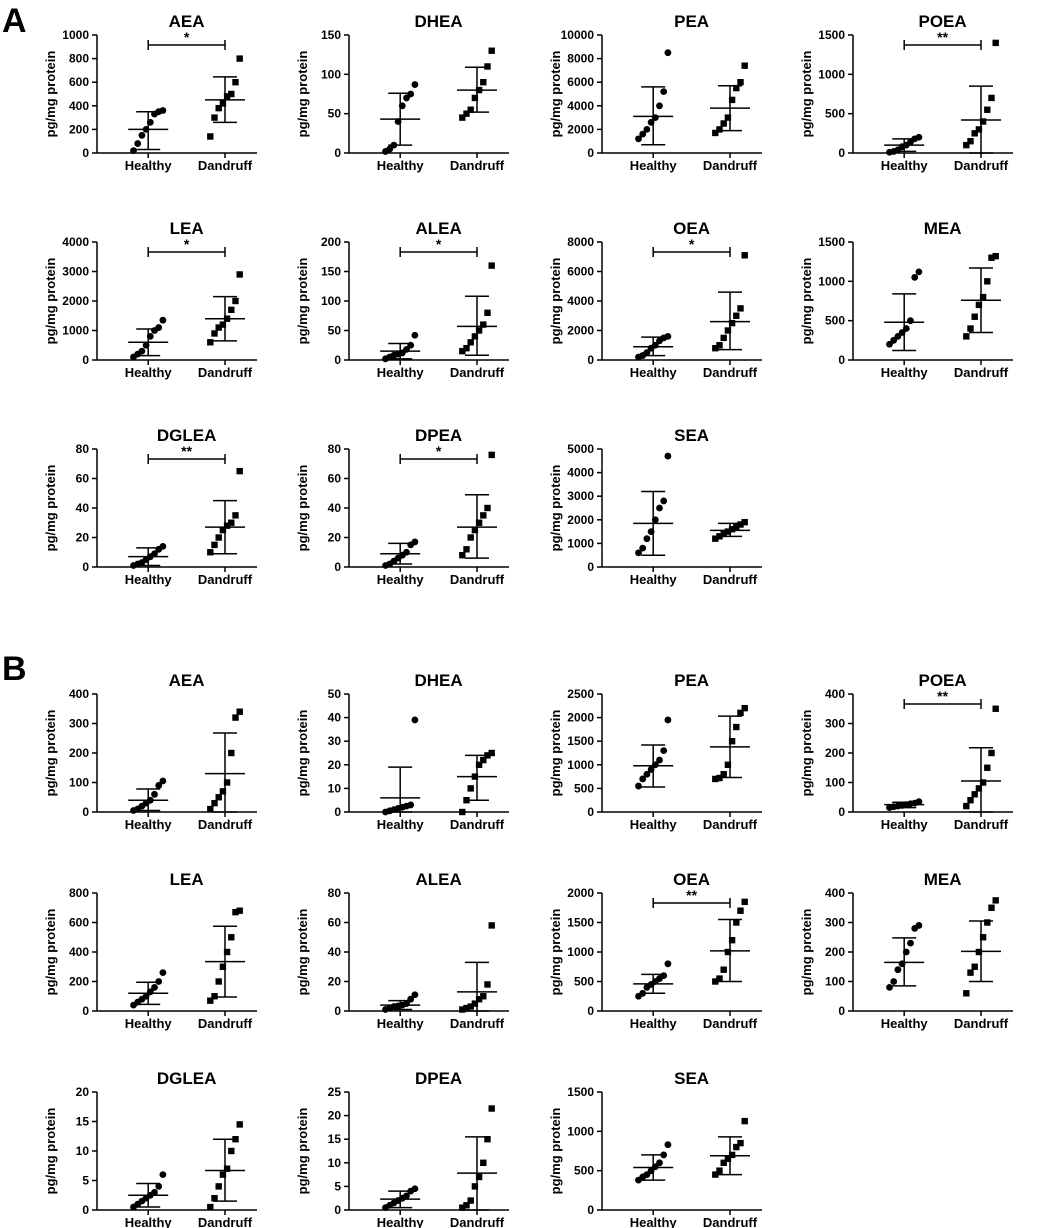 The width and height of the screenshot is (1054, 1228). I want to click on y-tick-label: 60, so click(83, 479).